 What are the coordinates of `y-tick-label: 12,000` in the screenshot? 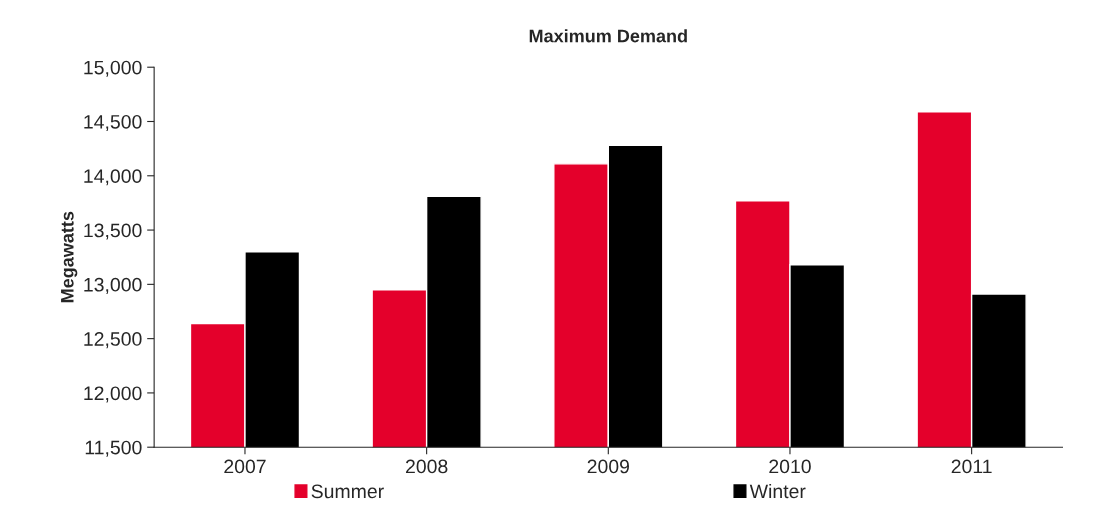 It's located at (113, 394).